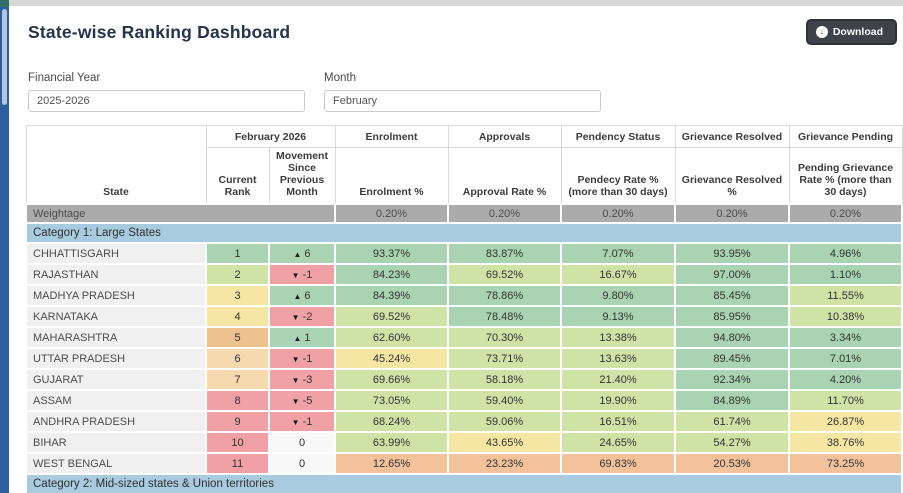 The width and height of the screenshot is (903, 493). Describe the element at coordinates (845, 358) in the screenshot. I see `metric-cell: 7.01%` at that location.